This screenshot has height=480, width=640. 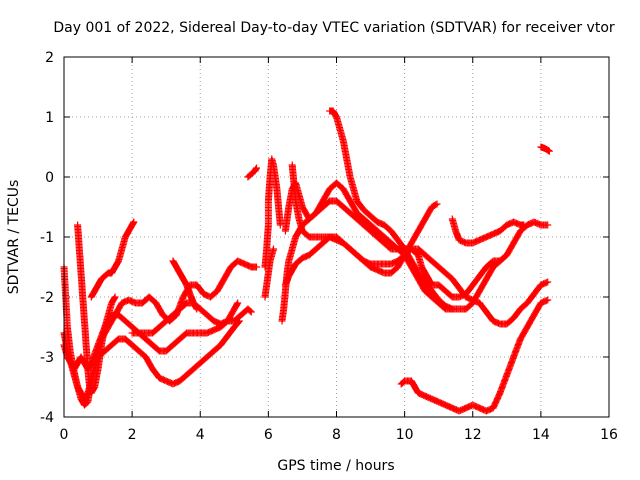 What do you see at coordinates (405, 435) in the screenshot?
I see `x-tick-label: 10` at bounding box center [405, 435].